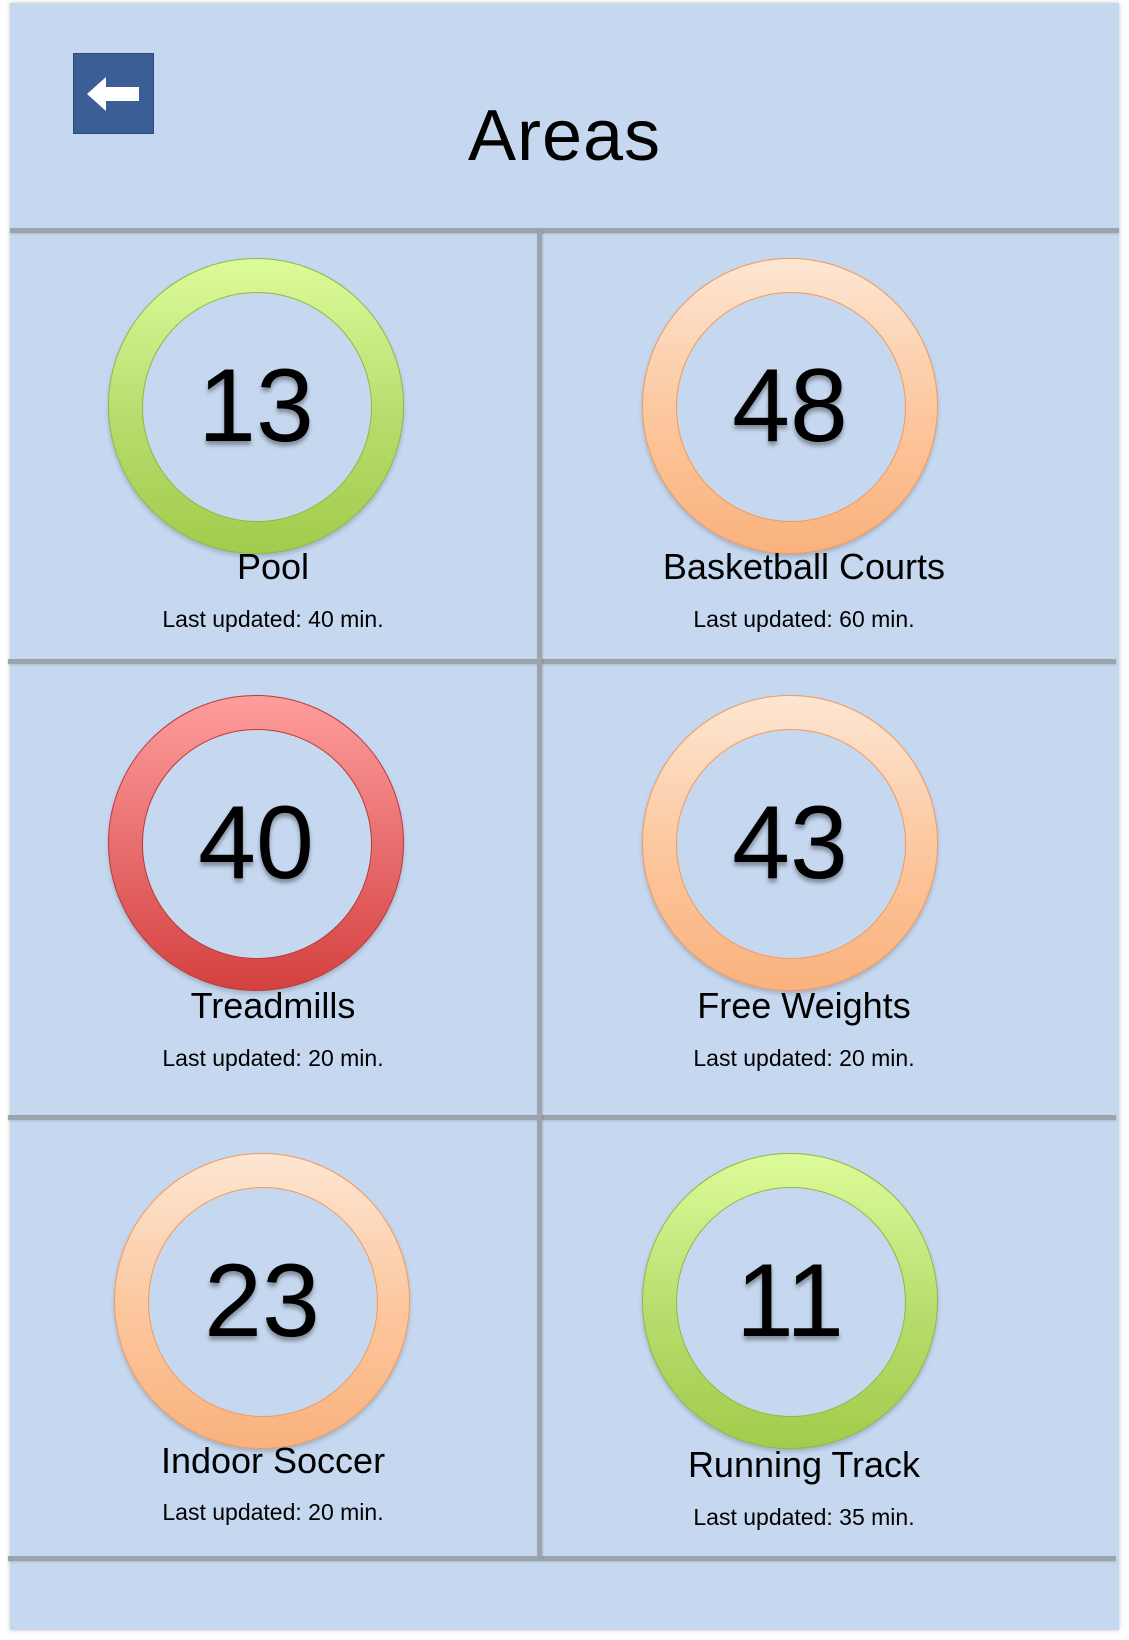 The image size is (1129, 1640). I want to click on area-name: Indoor Soccer, so click(273, 1460).